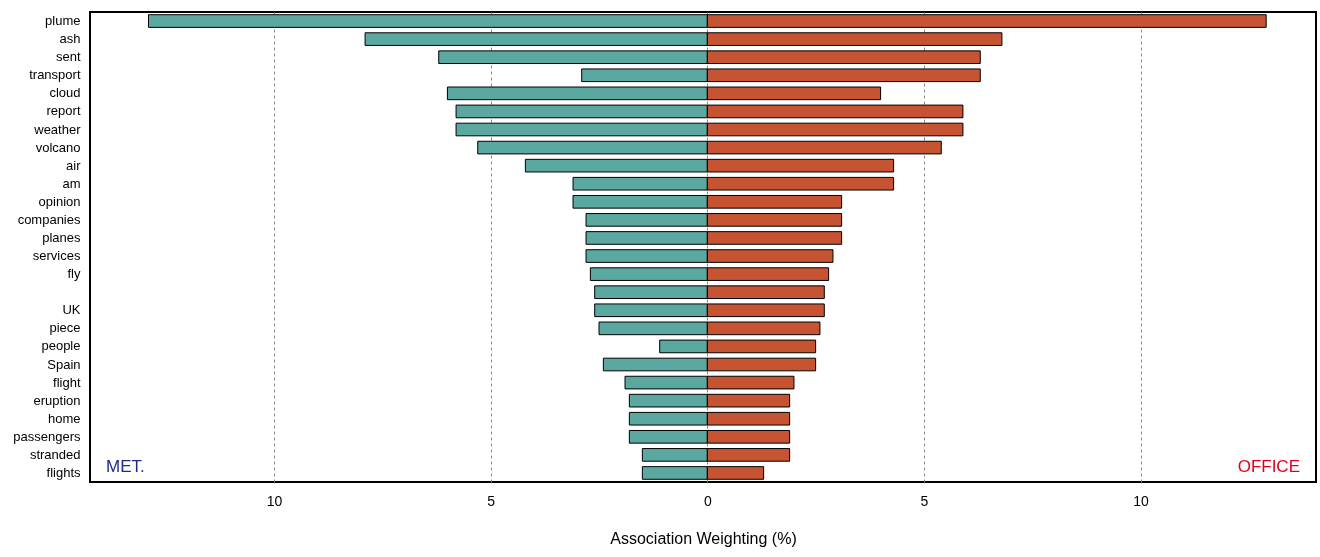  I want to click on y-tick-label: UK, so click(71, 310).